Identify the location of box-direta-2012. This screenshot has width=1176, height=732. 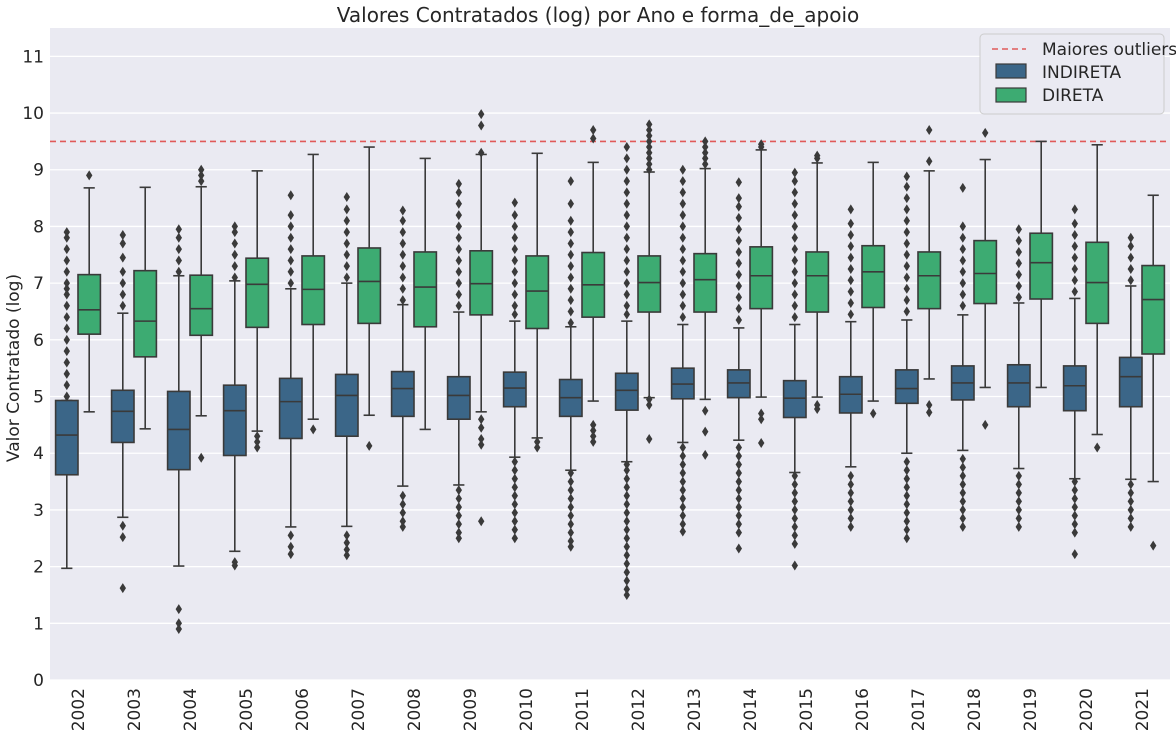
(649, 282).